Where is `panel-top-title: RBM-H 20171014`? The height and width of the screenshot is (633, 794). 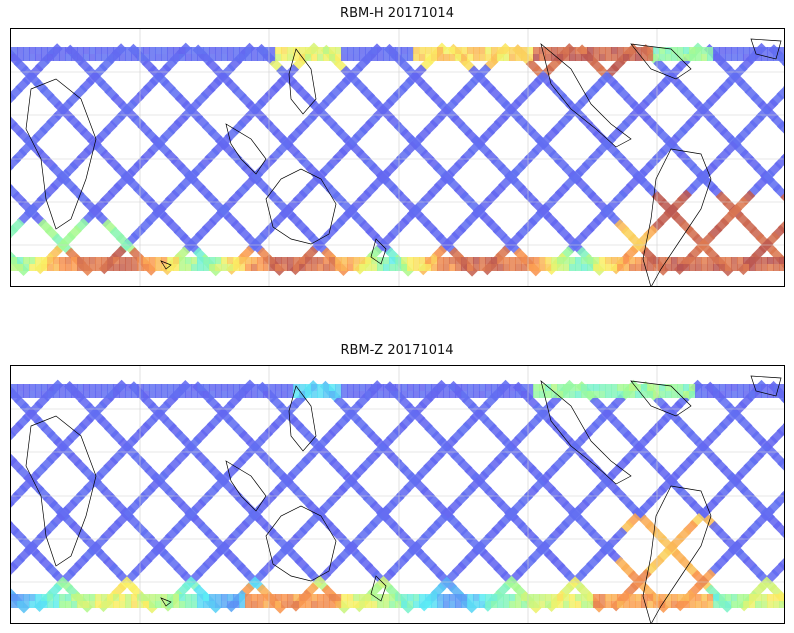
panel-top-title: RBM-H 20171014 is located at coordinates (397, 13).